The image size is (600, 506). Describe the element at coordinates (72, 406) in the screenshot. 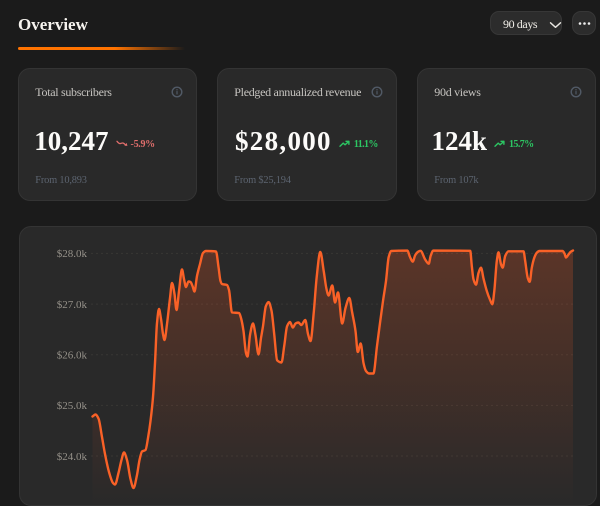

I see `svg-text: $25.0k` at that location.